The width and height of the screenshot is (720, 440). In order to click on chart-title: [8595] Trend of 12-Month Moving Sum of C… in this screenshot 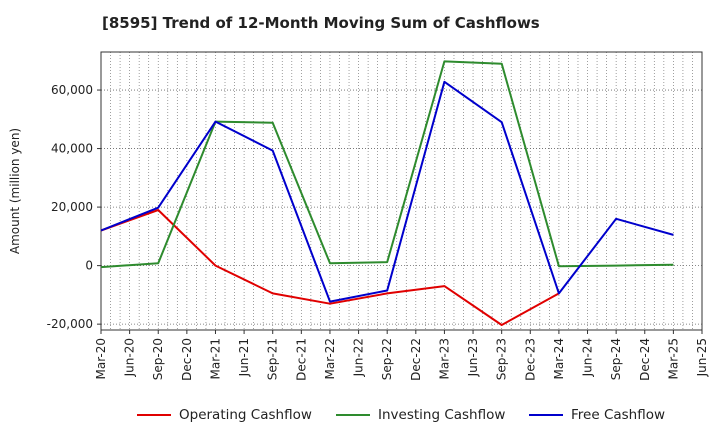, I will do `click(321, 23)`.